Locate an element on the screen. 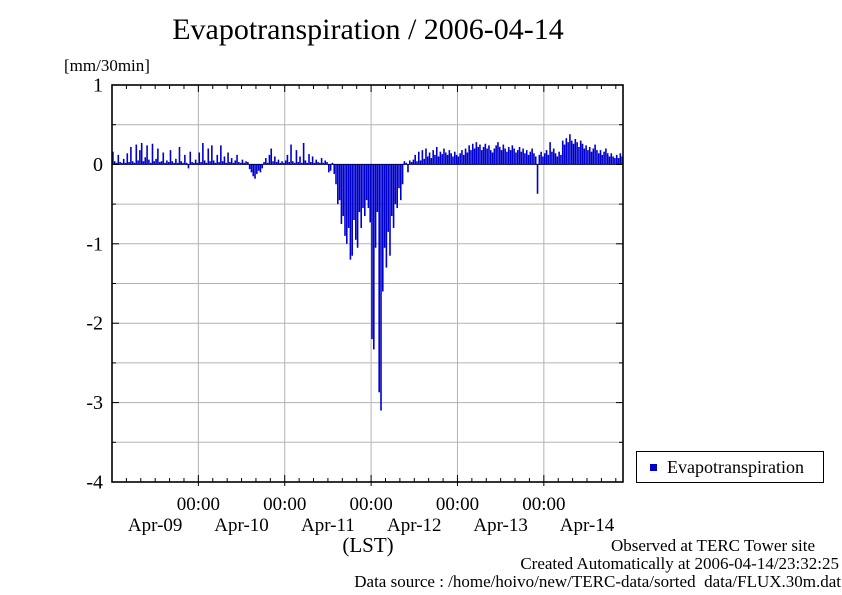 This screenshot has width=842, height=595. x-axis-label: (LST) is located at coordinates (368, 545).